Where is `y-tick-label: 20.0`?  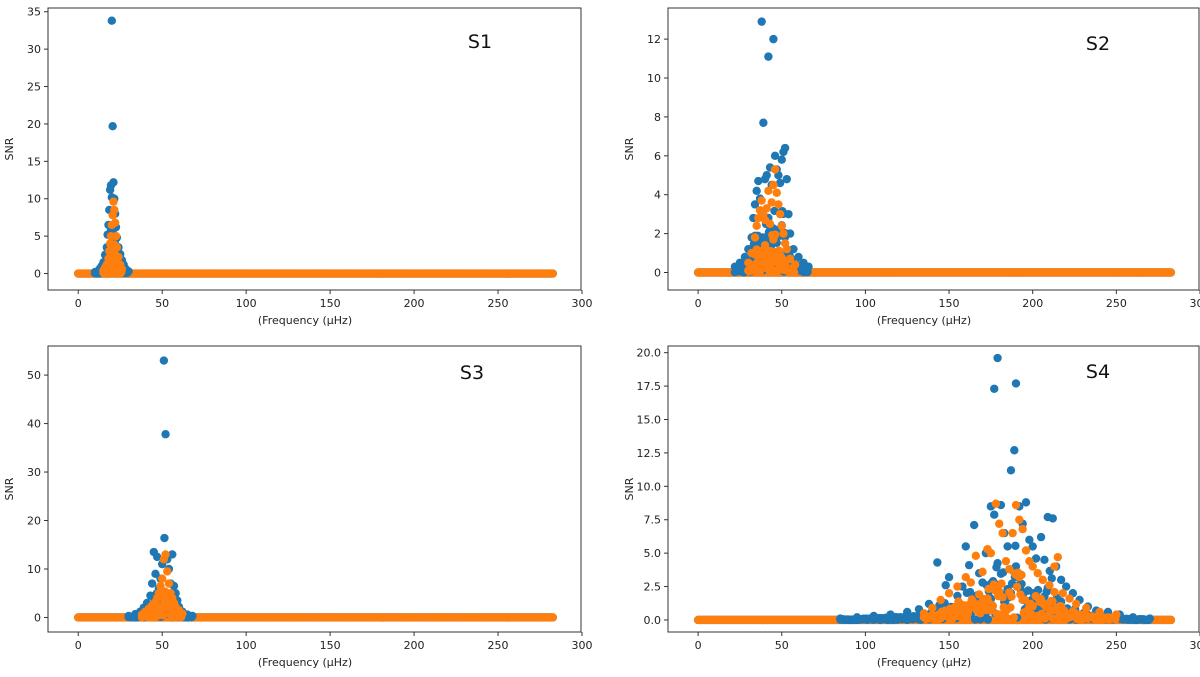
y-tick-label: 20.0 is located at coordinates (649, 353).